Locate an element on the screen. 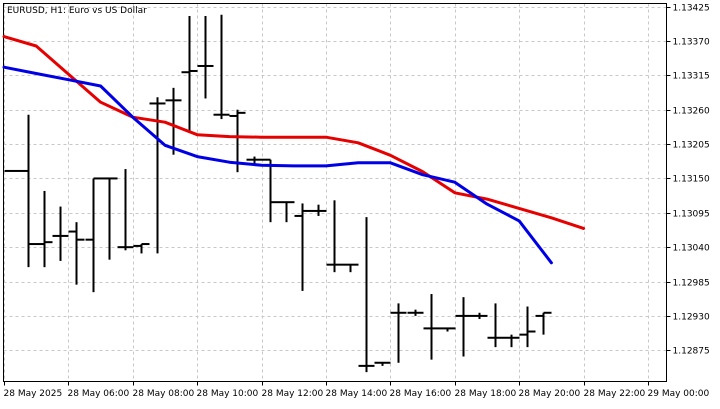 The image size is (720, 409). y-tick-label: 1.13260 is located at coordinates (691, 112).